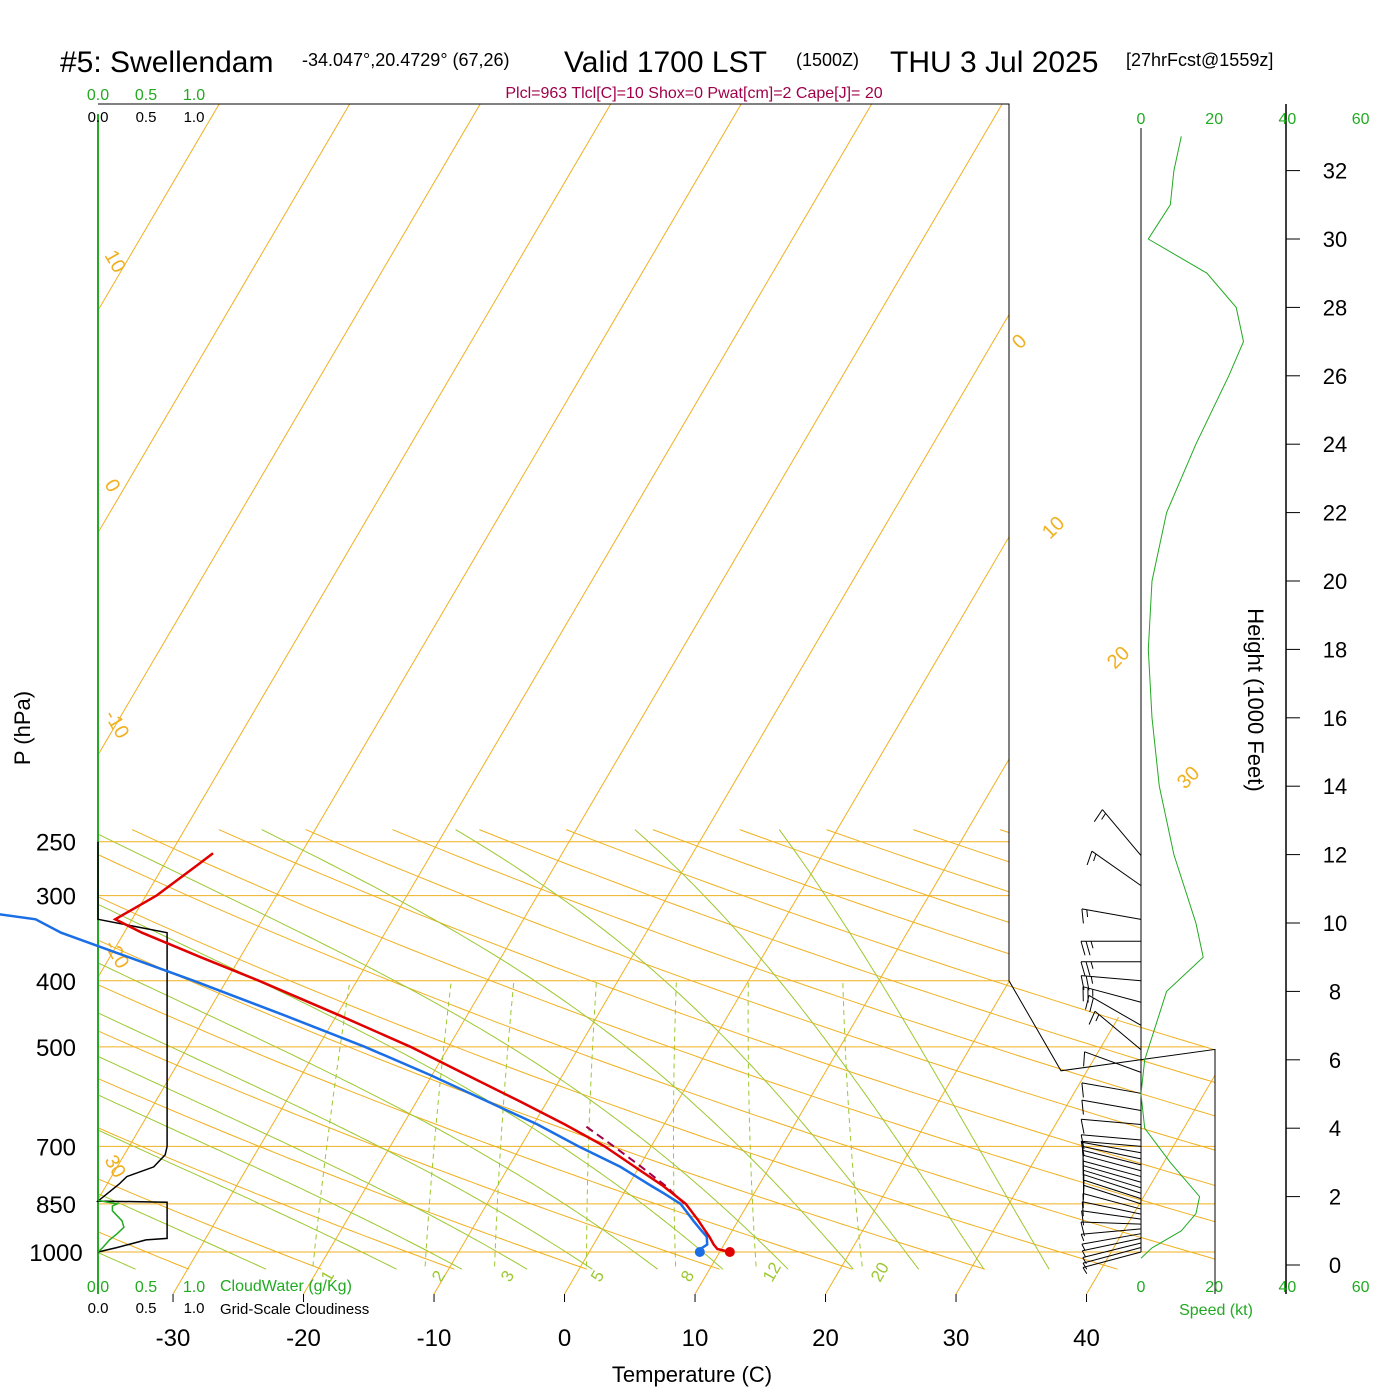 Image resolution: width=1400 pixels, height=1400 pixels. Describe the element at coordinates (1335, 786) in the screenshot. I see `height-tick-label: 14` at that location.